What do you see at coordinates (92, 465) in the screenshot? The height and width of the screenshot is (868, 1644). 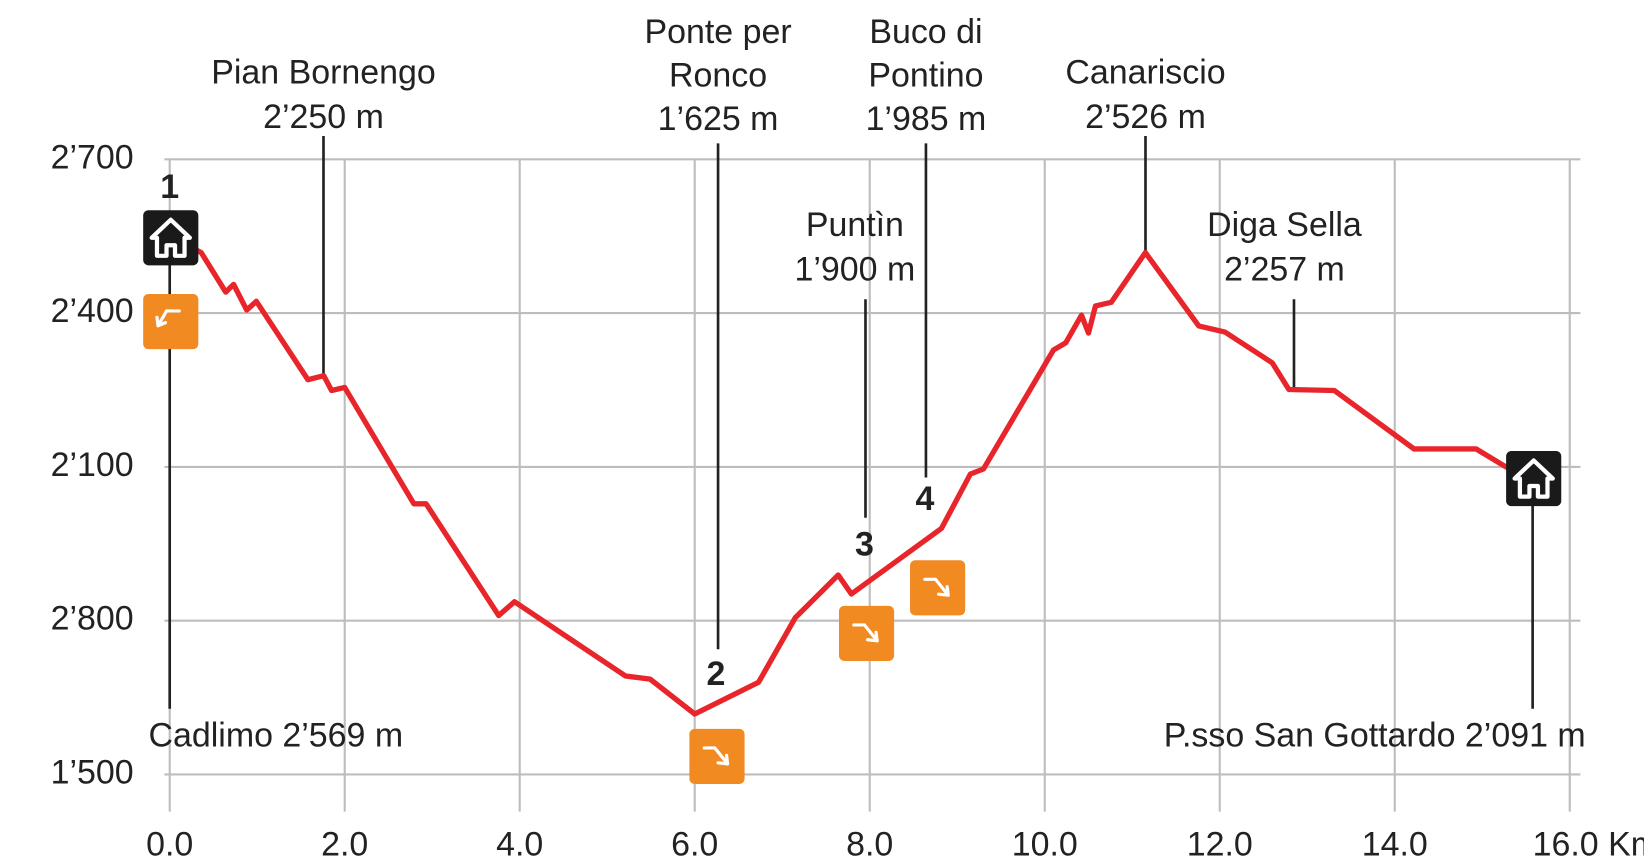 I see `y-tick-label: 2’100` at bounding box center [92, 465].